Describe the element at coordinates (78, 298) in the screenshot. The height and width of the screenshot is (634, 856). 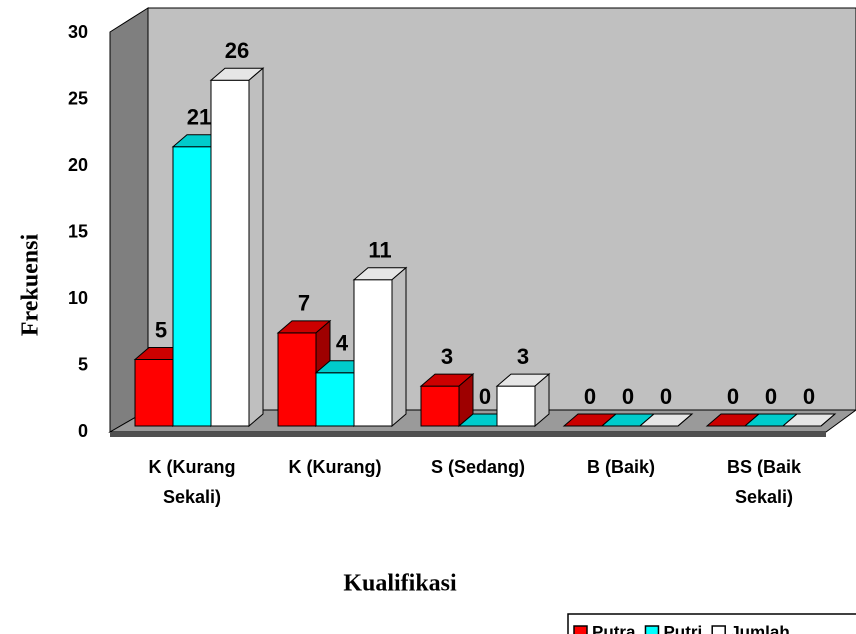
I see `y-tick-label: 10` at that location.